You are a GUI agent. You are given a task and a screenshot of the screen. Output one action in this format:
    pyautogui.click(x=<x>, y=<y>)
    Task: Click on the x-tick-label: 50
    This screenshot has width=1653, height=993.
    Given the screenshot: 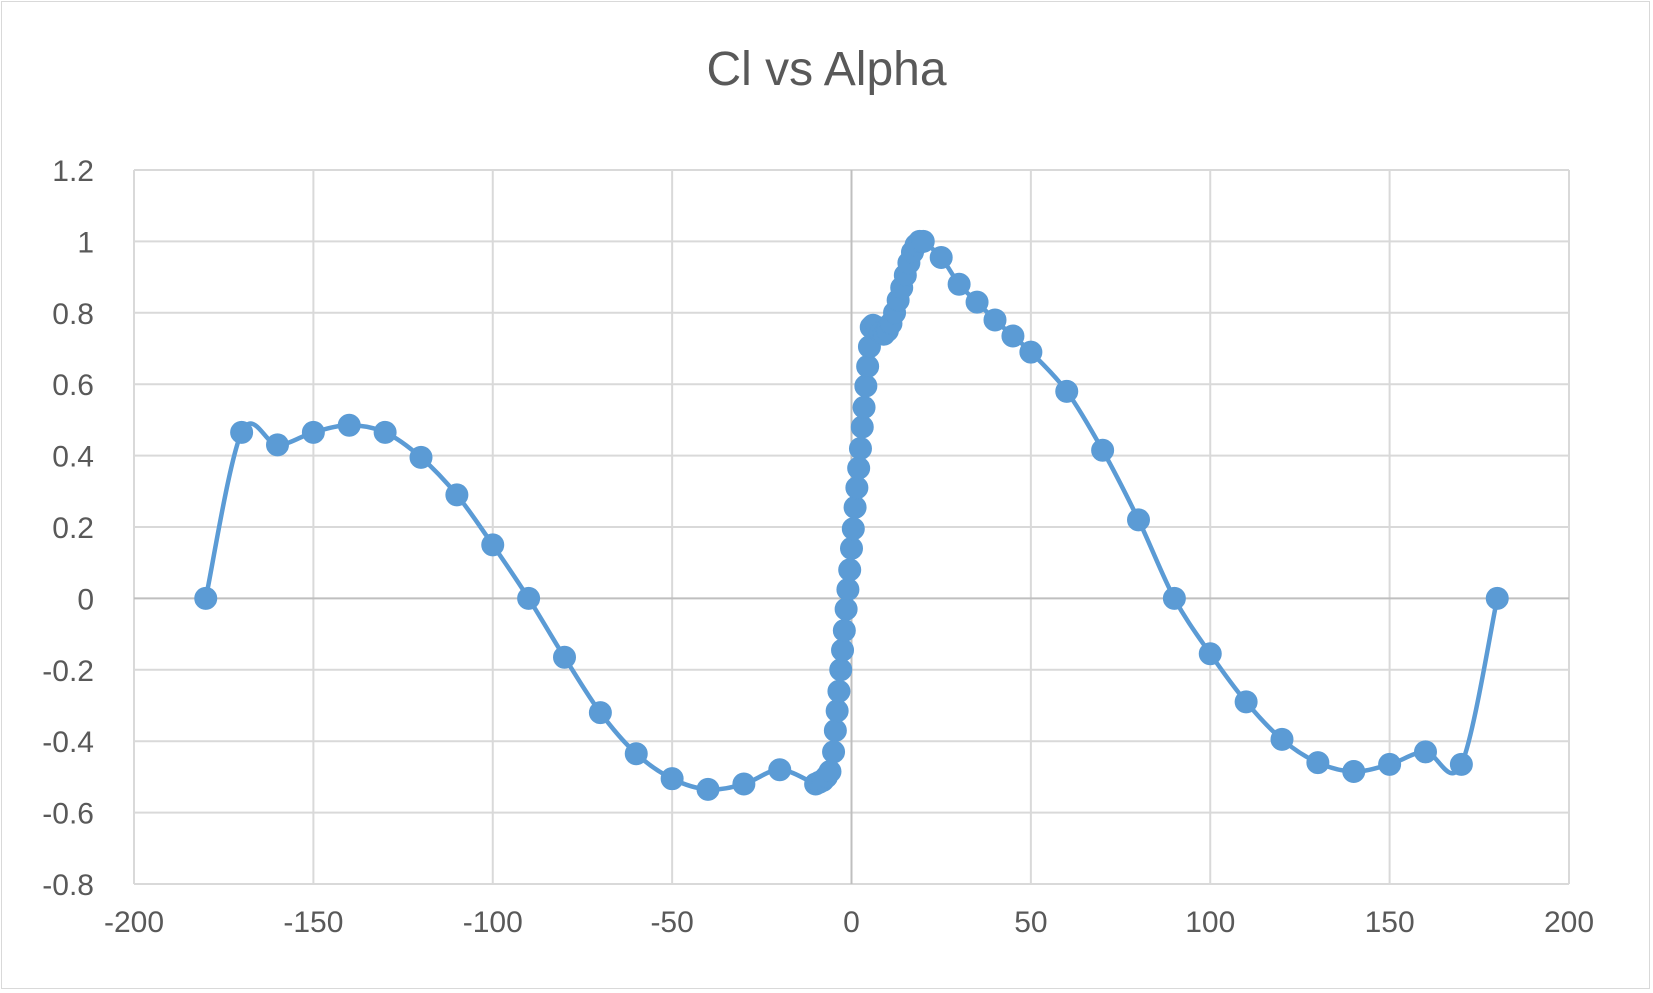 What is the action you would take?
    pyautogui.click(x=1030, y=922)
    